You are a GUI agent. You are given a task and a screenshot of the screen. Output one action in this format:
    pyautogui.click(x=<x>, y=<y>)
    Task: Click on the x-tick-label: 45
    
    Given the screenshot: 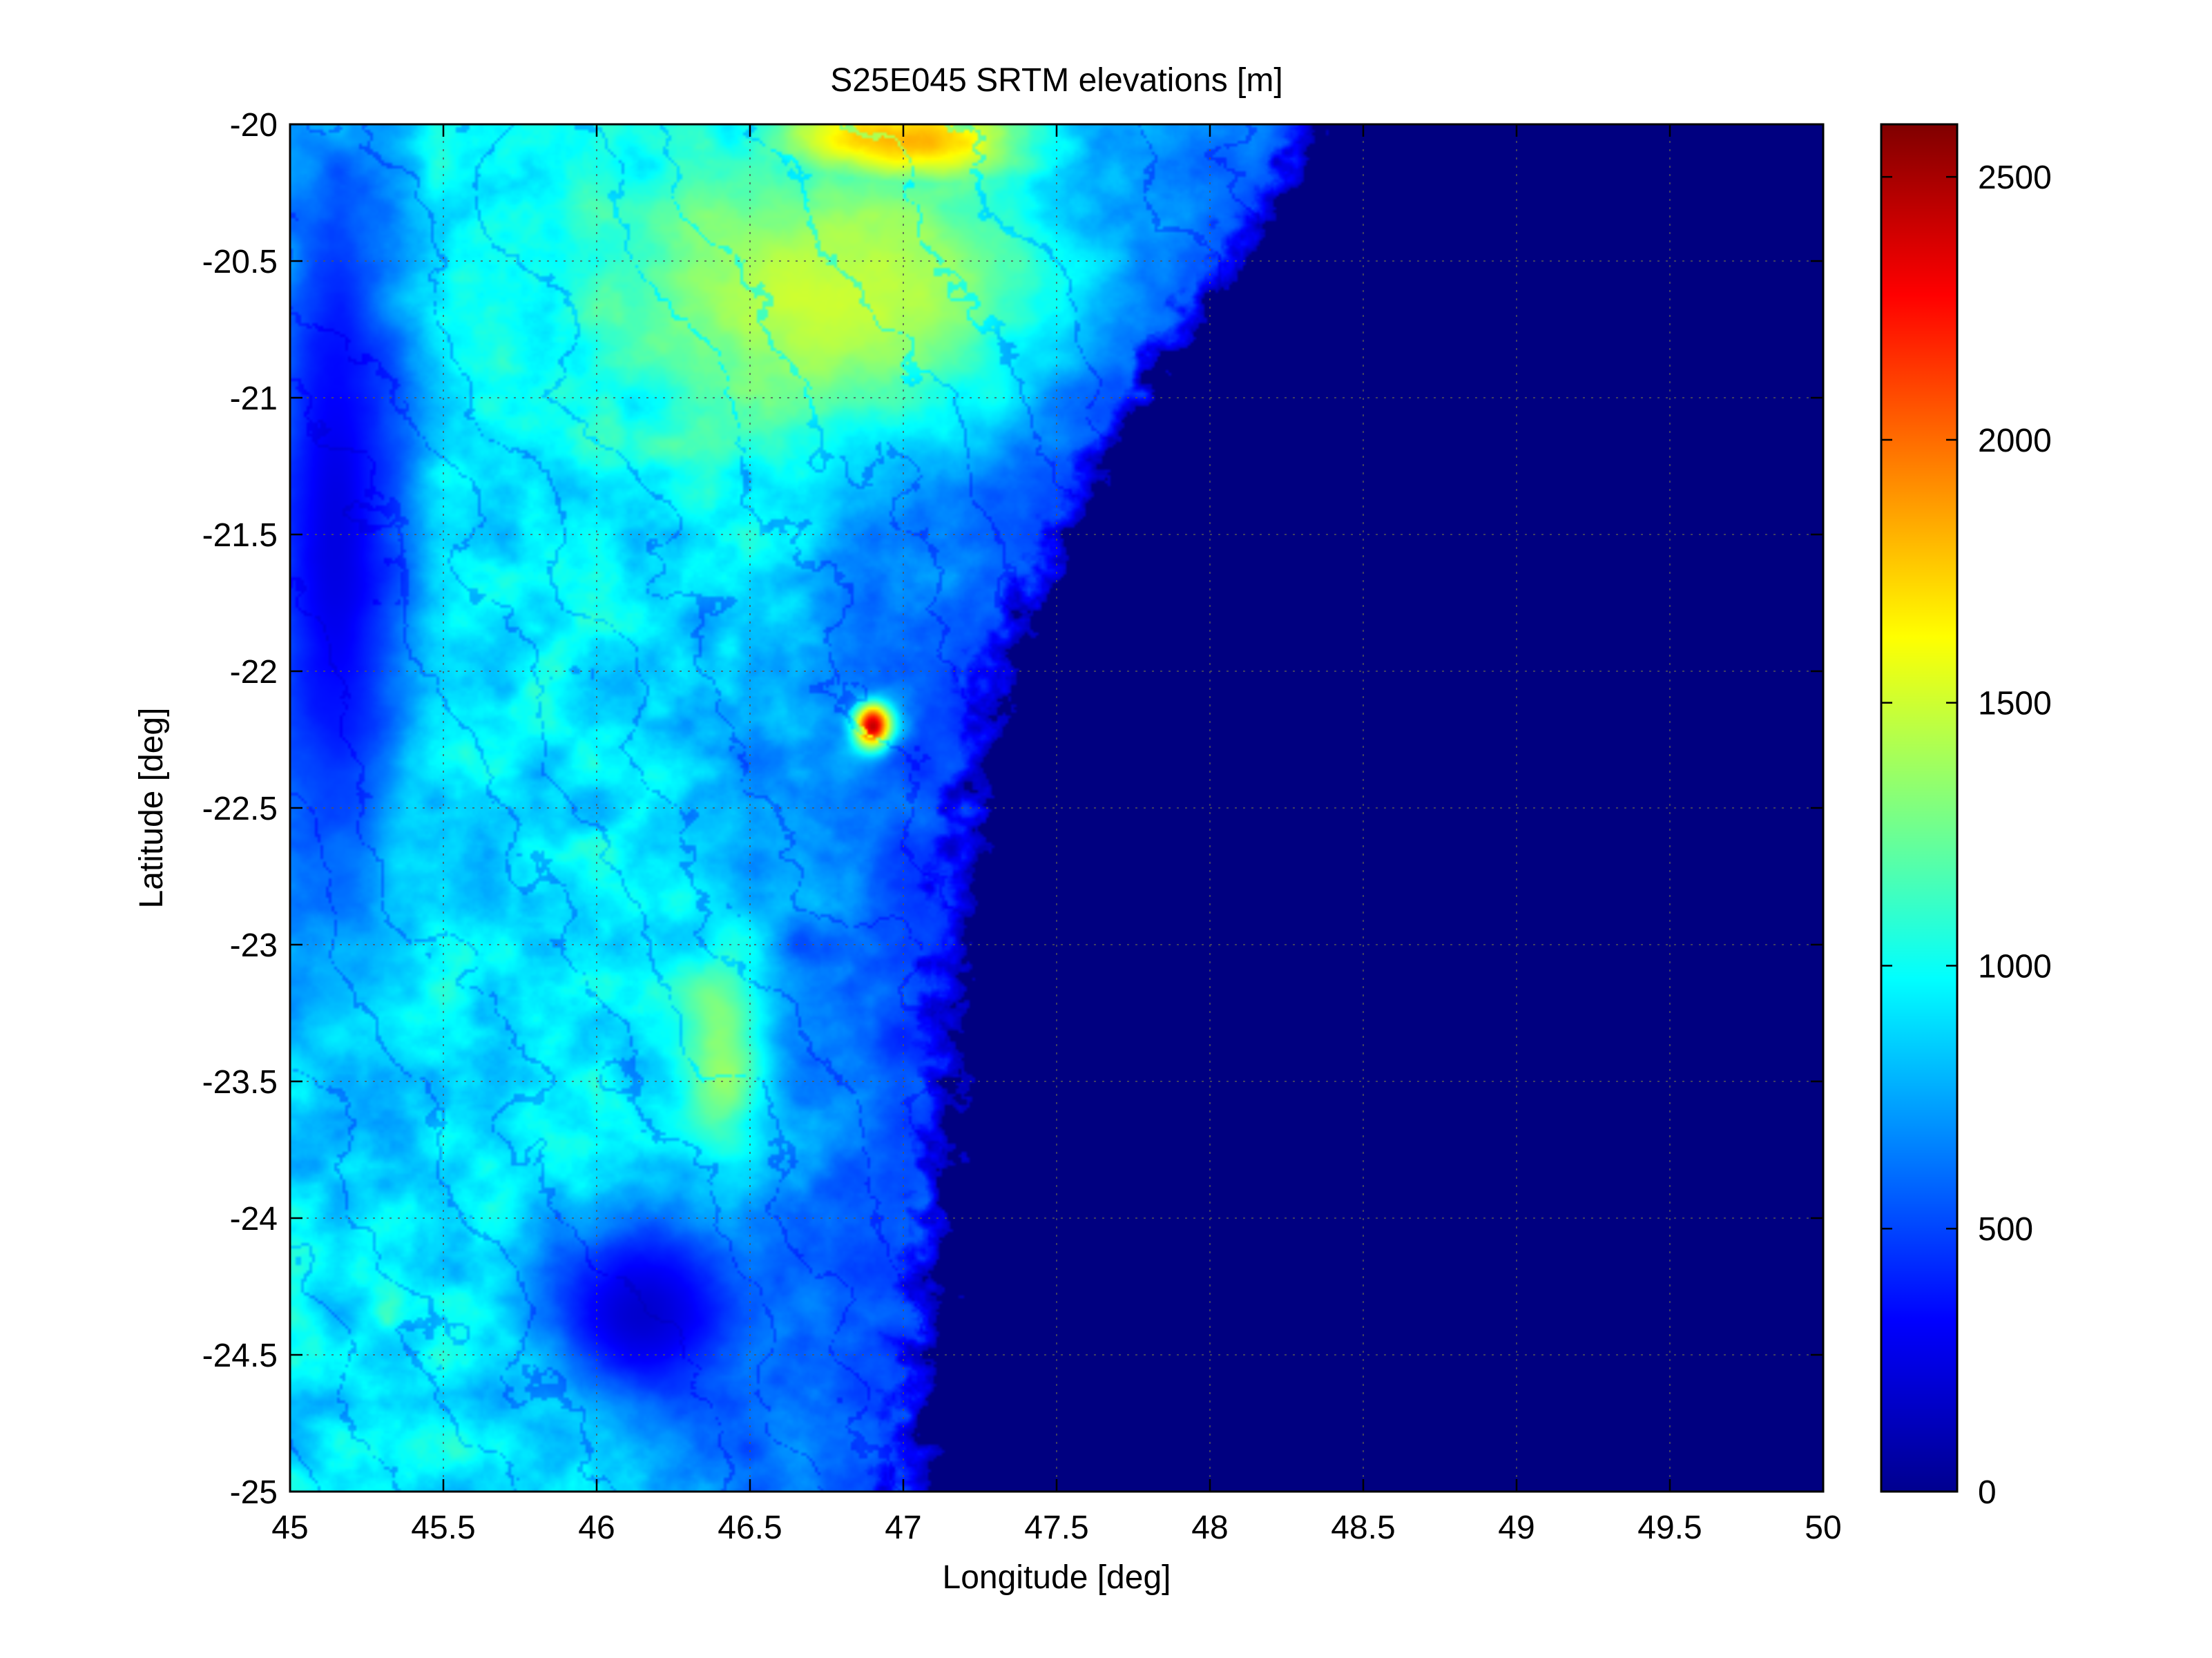 What is the action you would take?
    pyautogui.click(x=289, y=1528)
    